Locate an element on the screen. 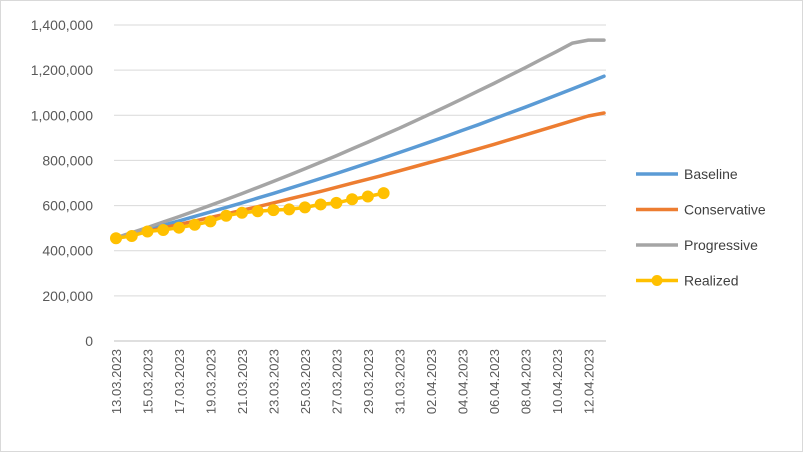 The image size is (803, 452). x-tick-label: 10.04.2023 is located at coordinates (557, 381).